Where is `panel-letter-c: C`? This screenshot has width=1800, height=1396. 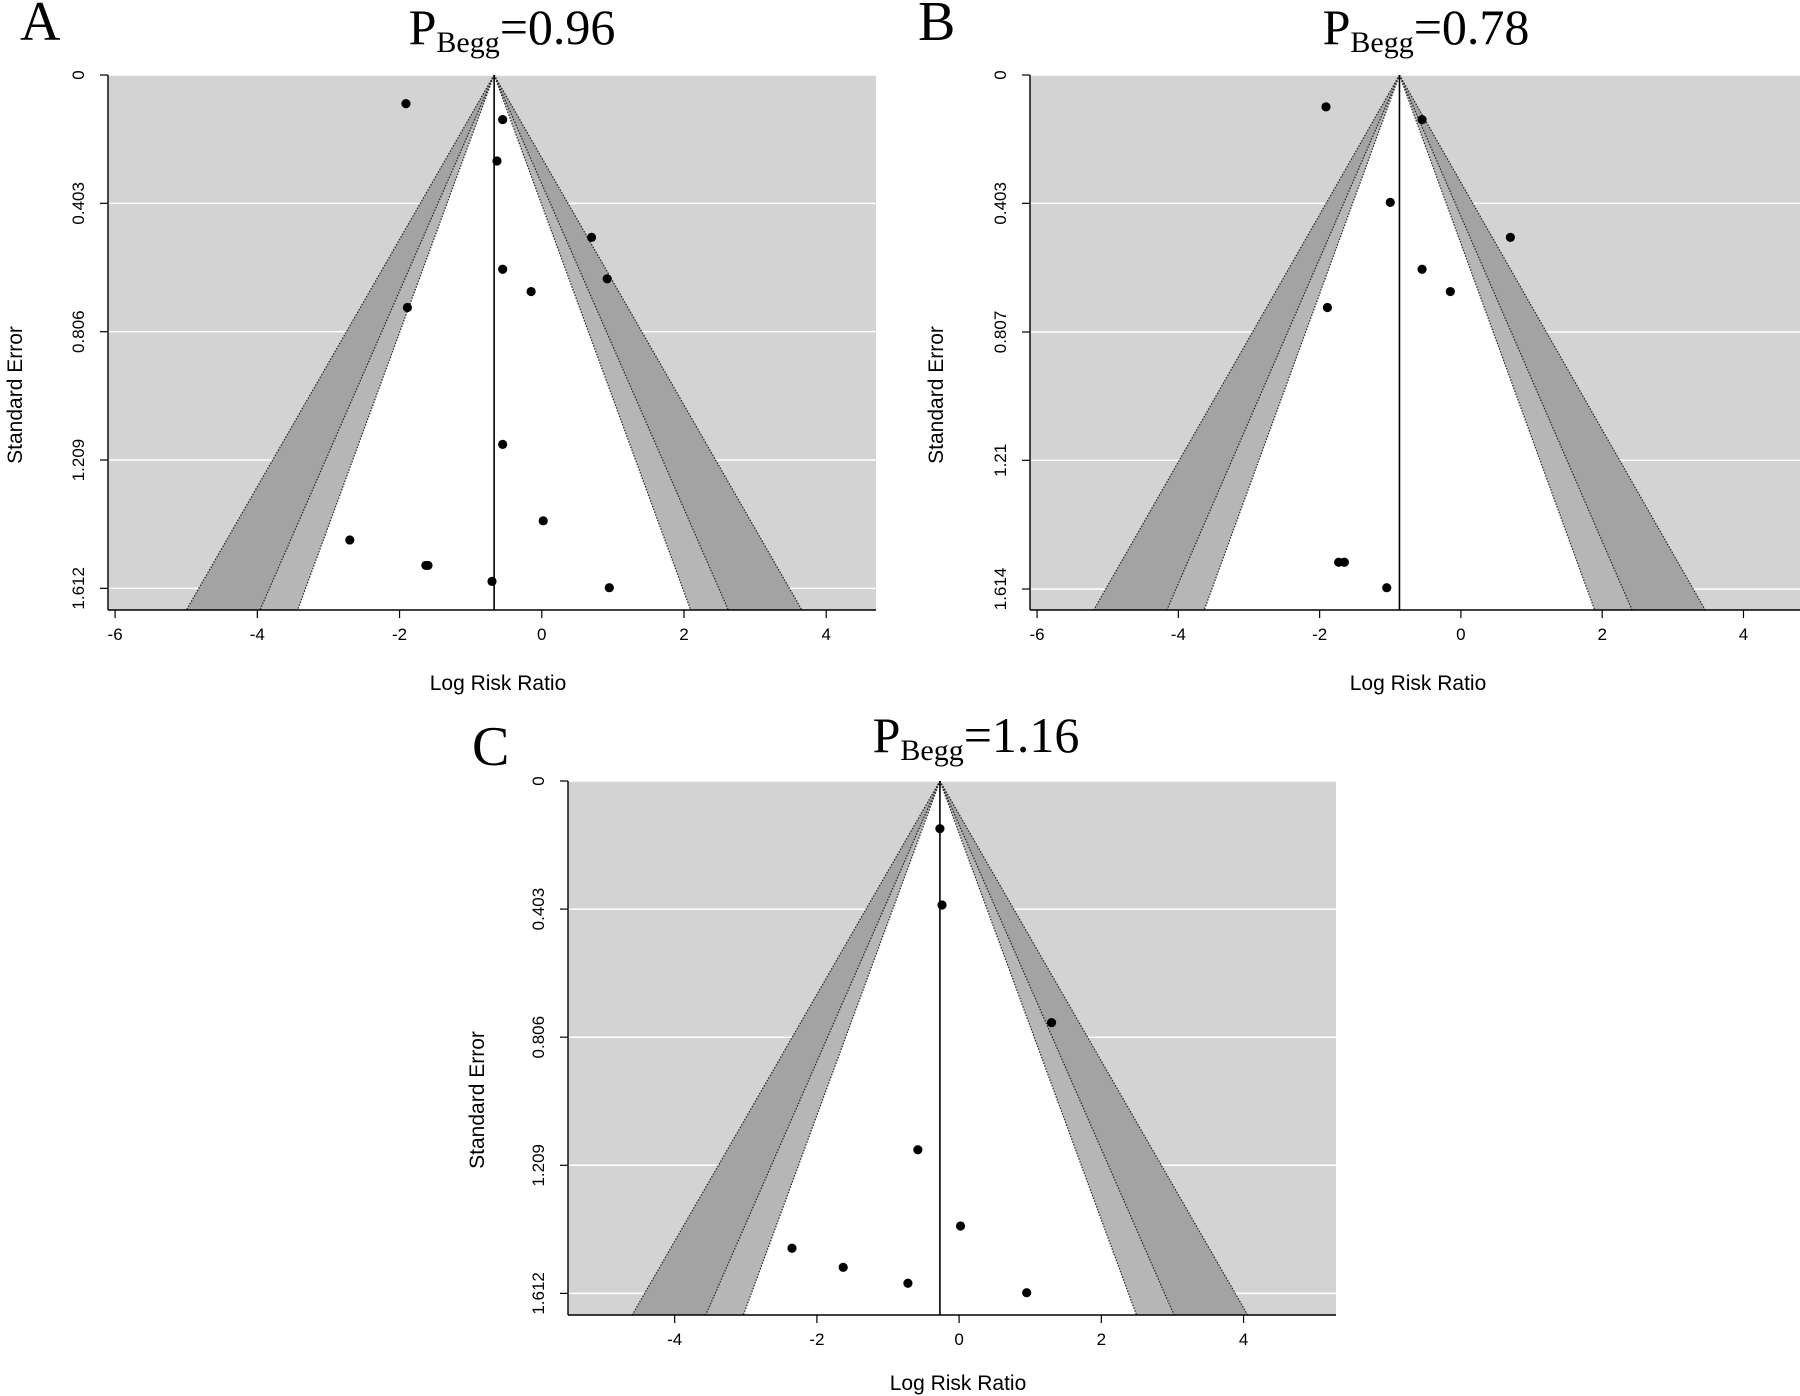
panel-letter-c: C is located at coordinates (490, 747).